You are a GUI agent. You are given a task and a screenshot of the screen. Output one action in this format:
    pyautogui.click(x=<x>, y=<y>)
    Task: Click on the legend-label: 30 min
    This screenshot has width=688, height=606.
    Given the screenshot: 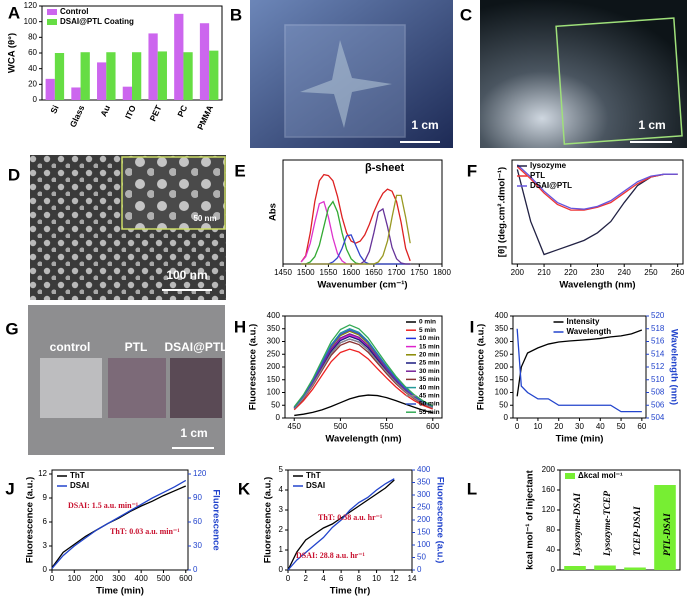 What is the action you would take?
    pyautogui.click(x=429, y=371)
    